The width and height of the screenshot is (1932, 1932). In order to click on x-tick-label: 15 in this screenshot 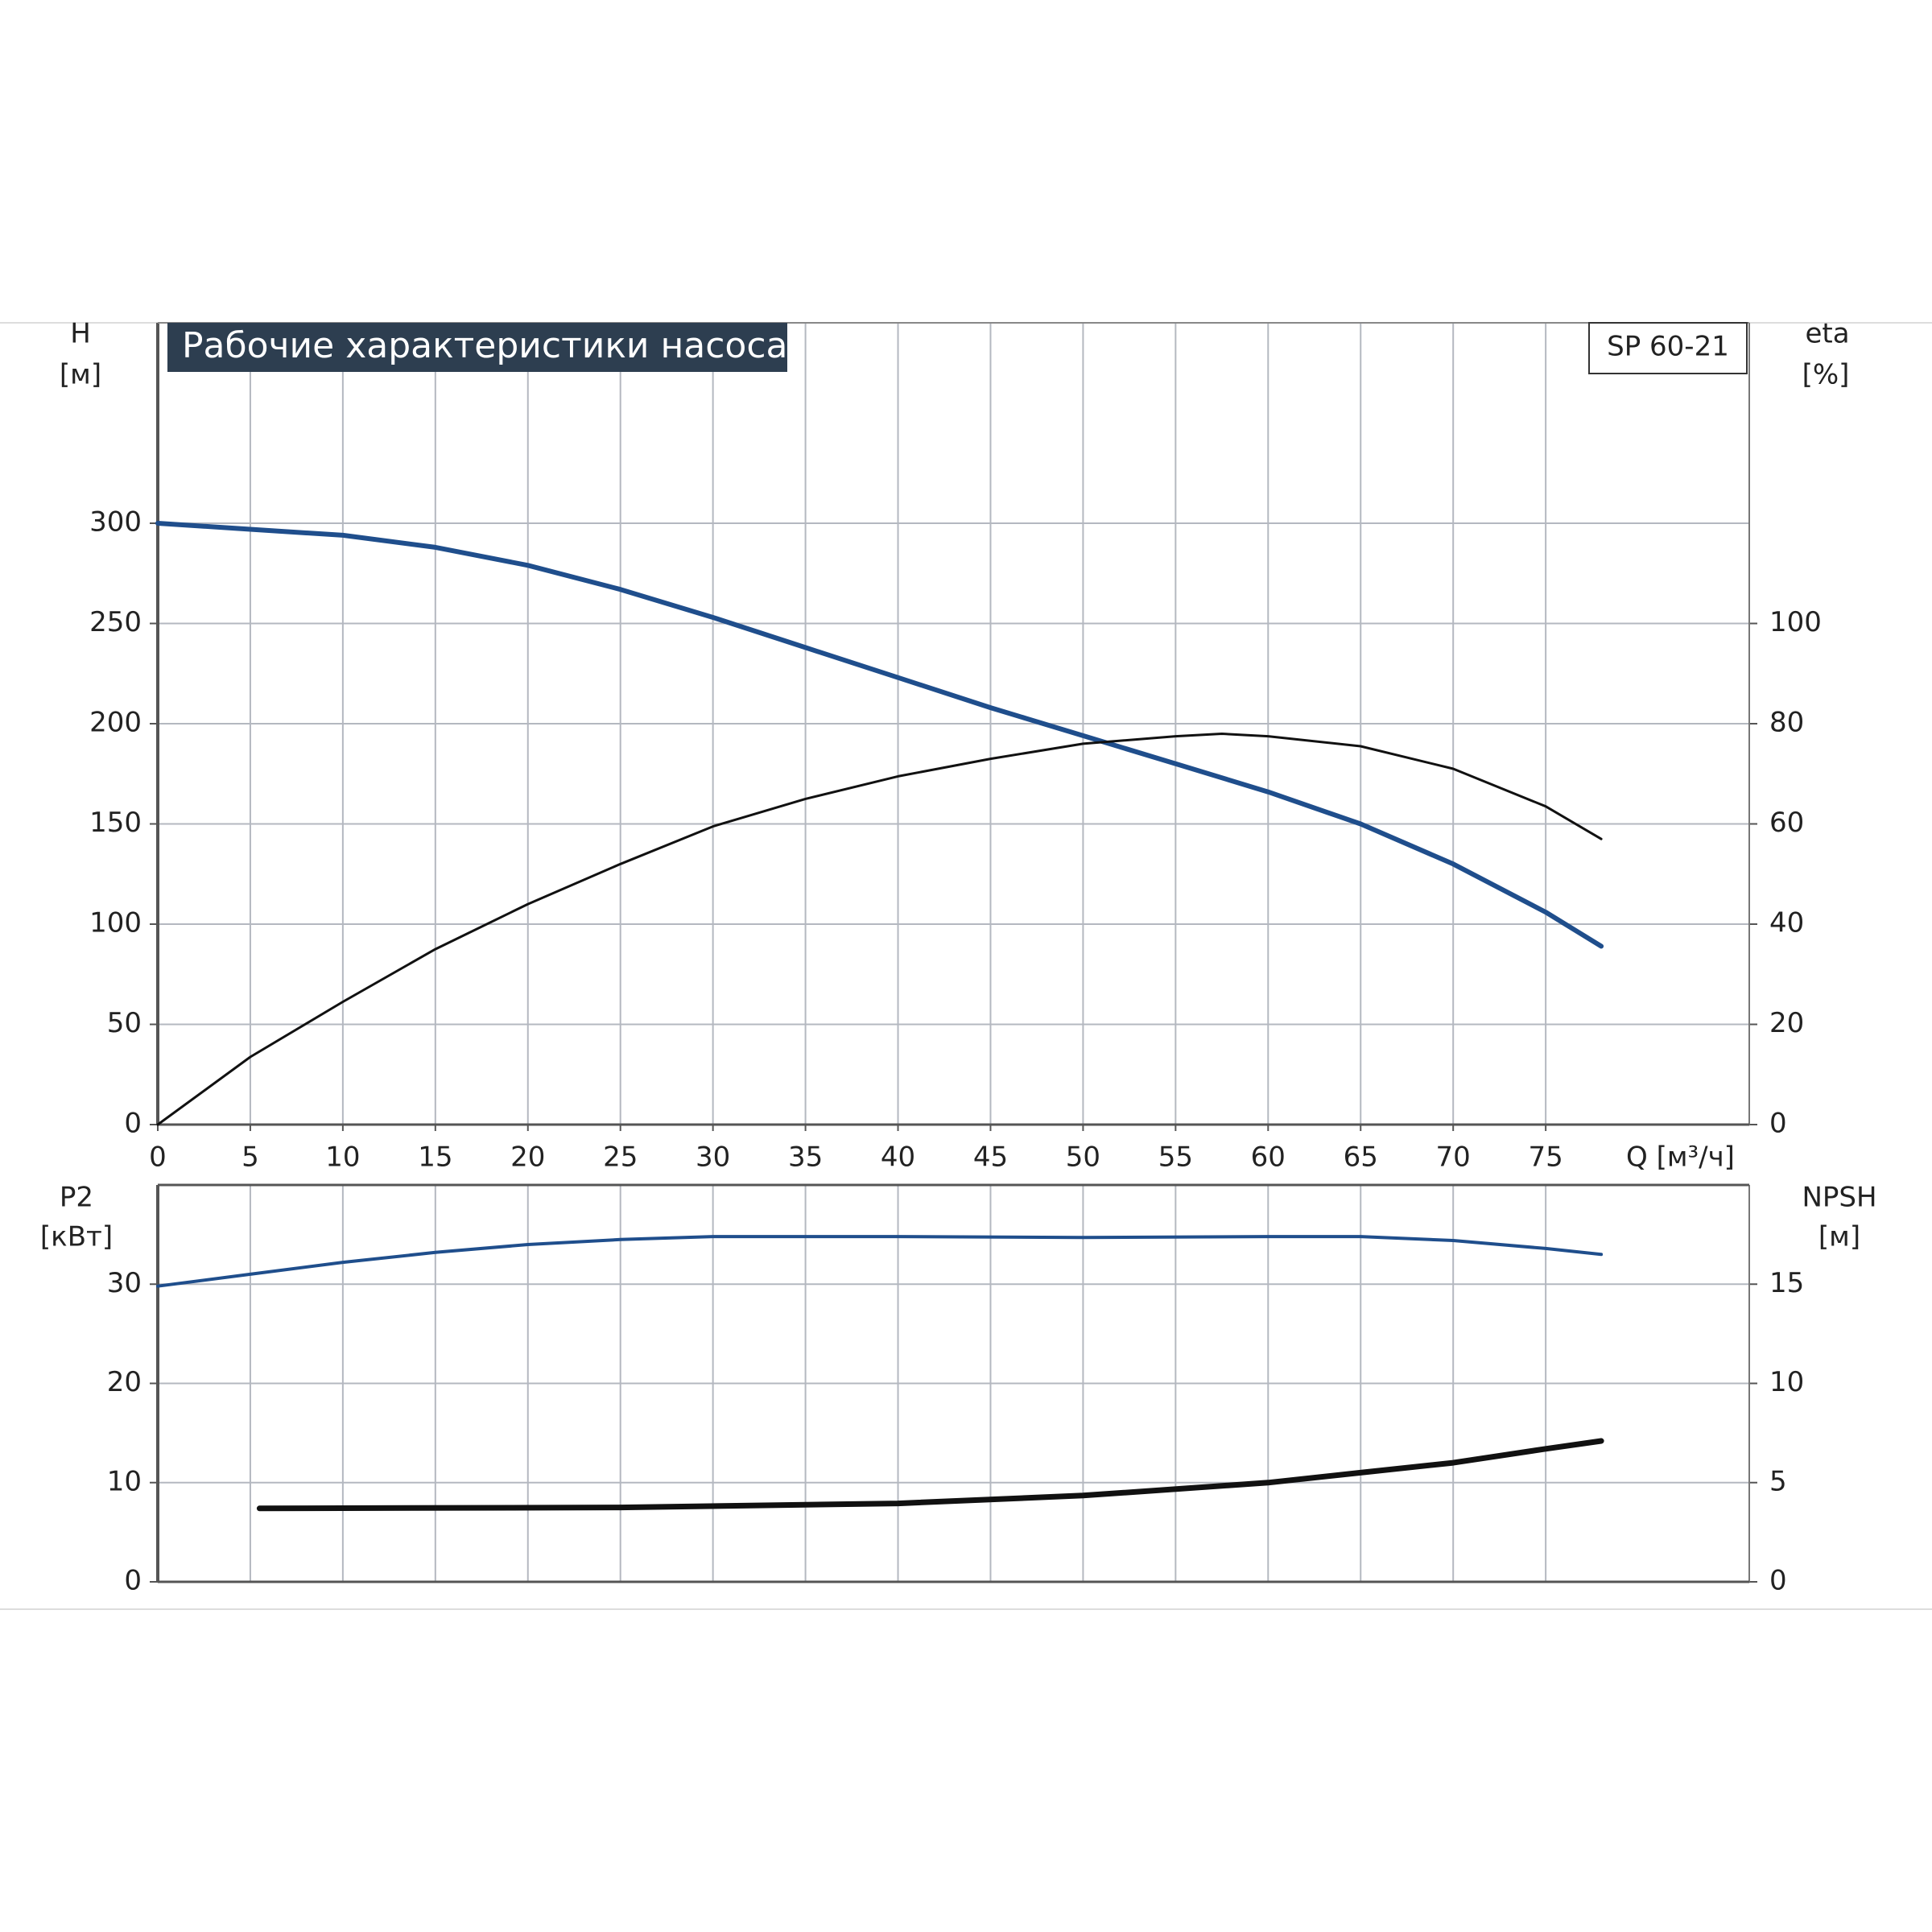, I will do `click(435, 1157)`.